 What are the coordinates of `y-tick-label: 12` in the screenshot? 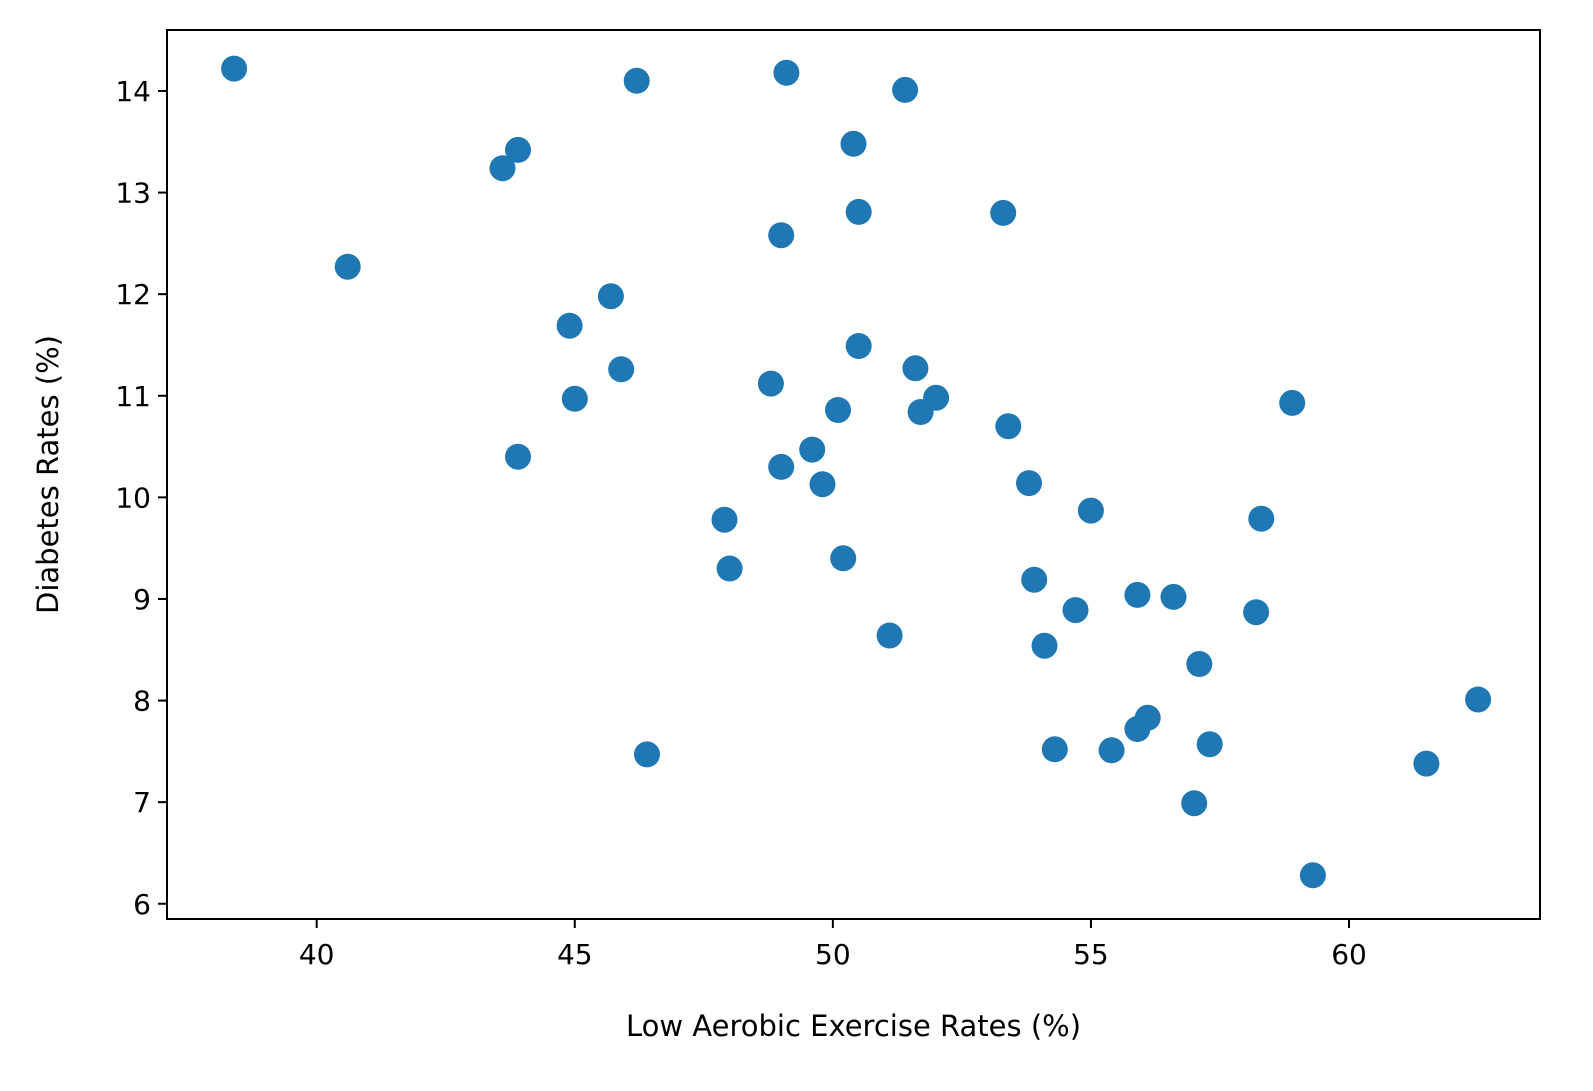 It's located at (133, 294).